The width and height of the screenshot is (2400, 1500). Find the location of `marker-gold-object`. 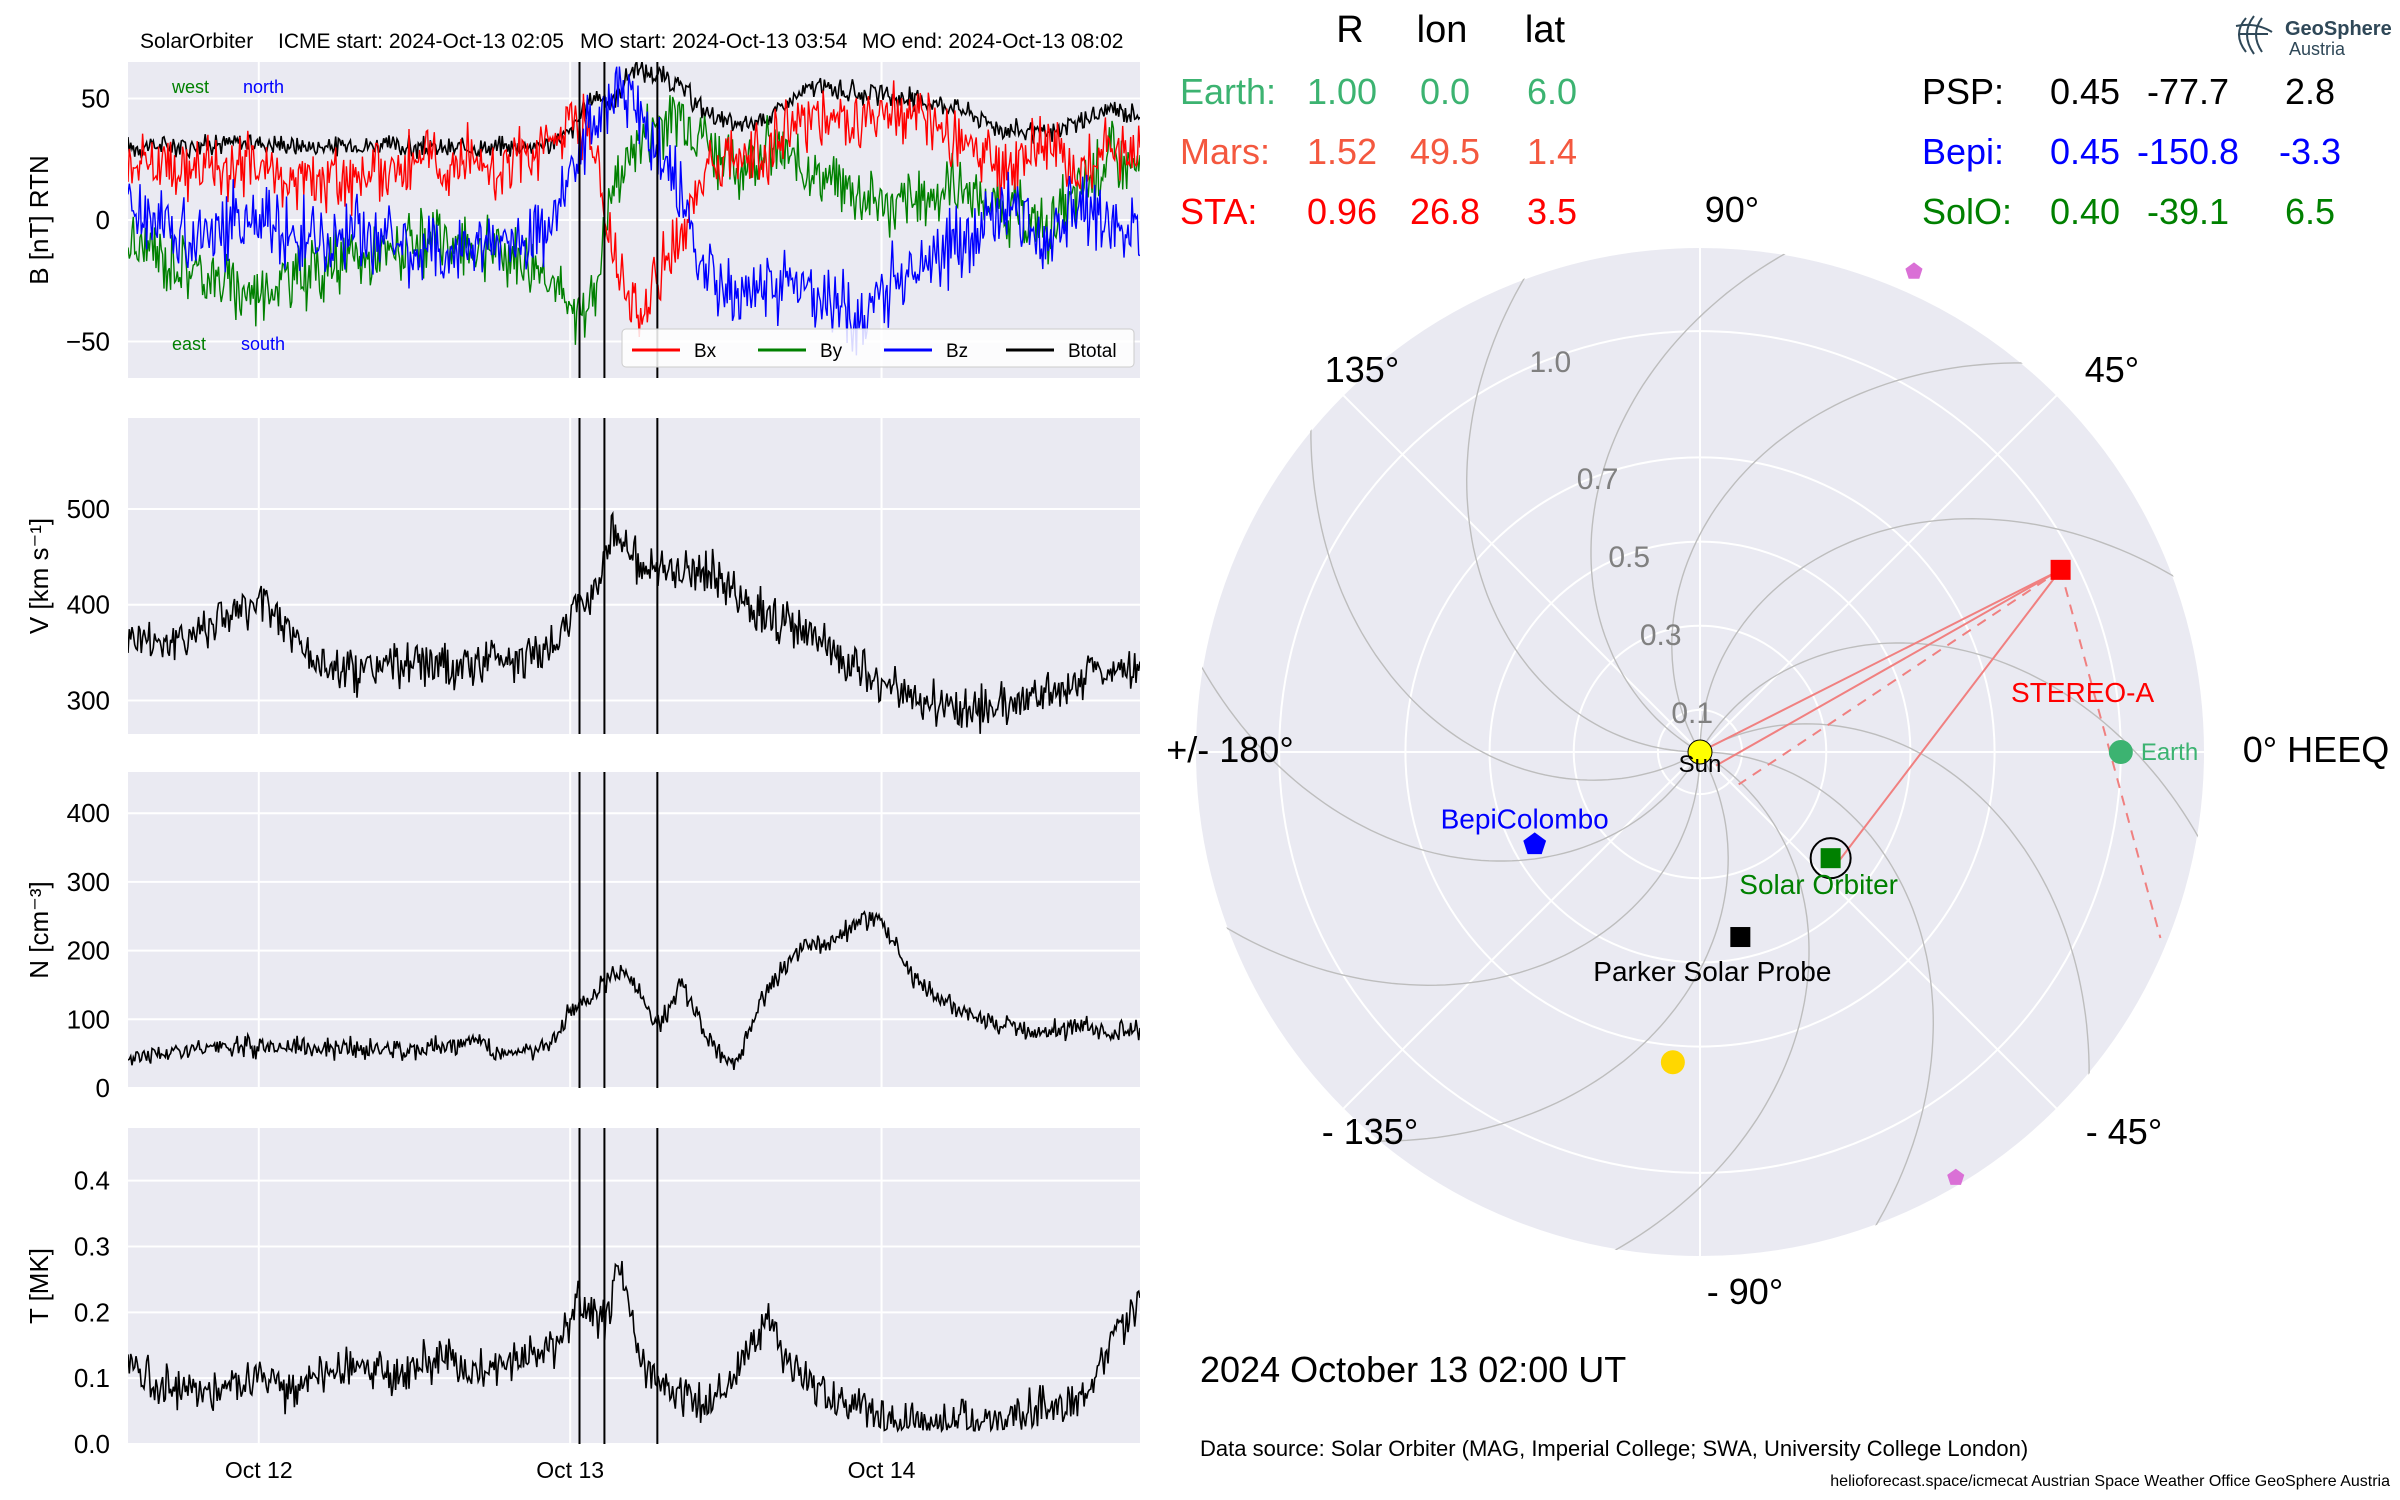

marker-gold-object is located at coordinates (1672, 1062).